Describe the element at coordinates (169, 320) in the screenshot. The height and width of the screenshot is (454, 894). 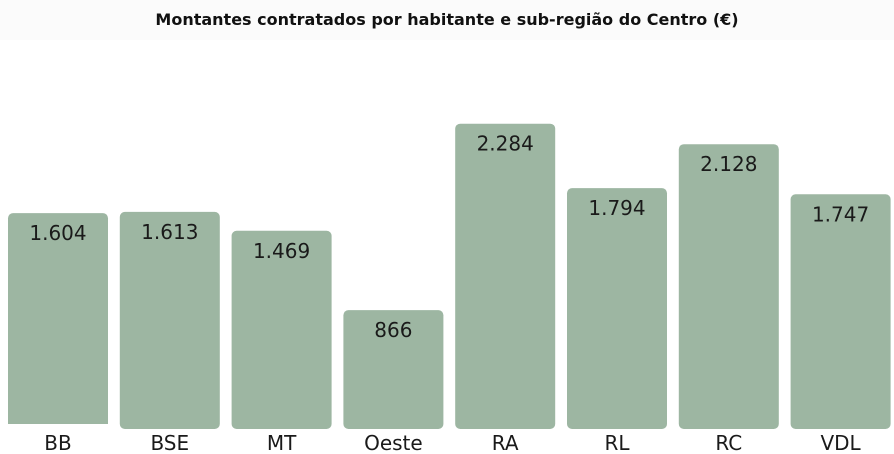
I see `bar-bse` at that location.